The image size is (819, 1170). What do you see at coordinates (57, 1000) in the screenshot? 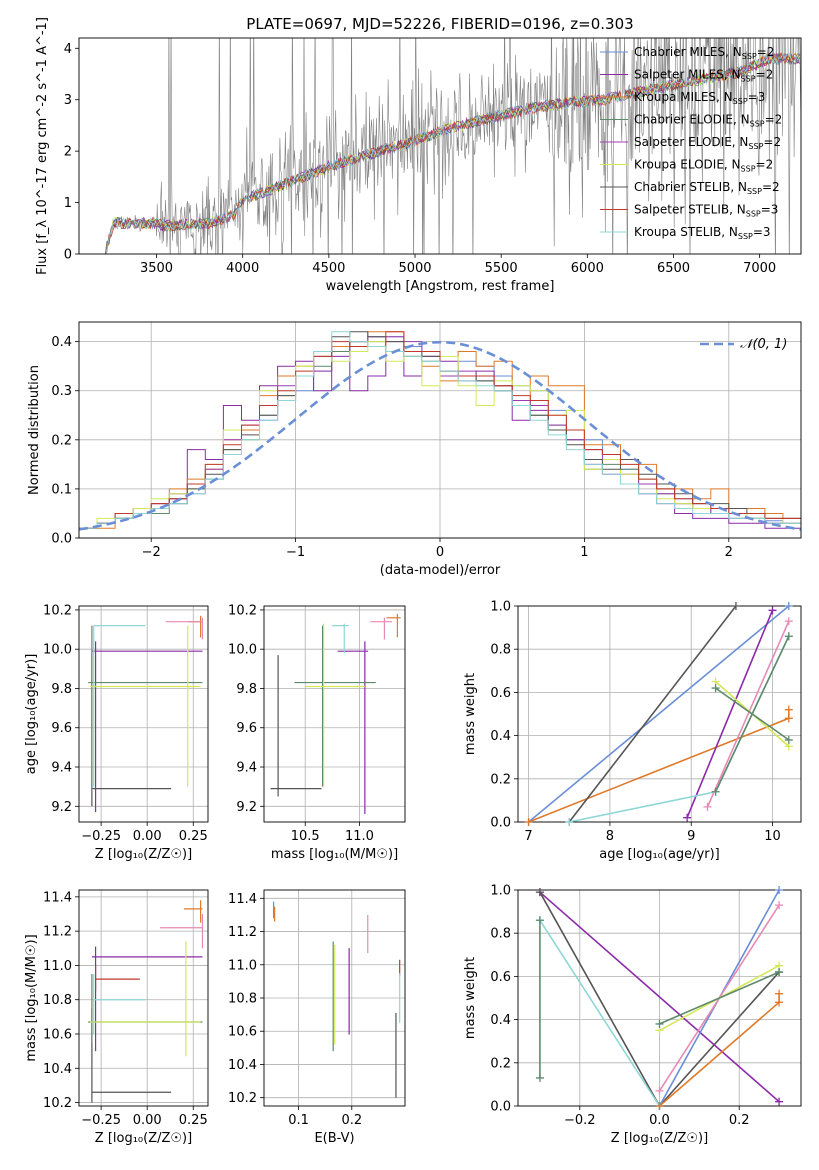
I see `y-tick-label: 10.8` at bounding box center [57, 1000].